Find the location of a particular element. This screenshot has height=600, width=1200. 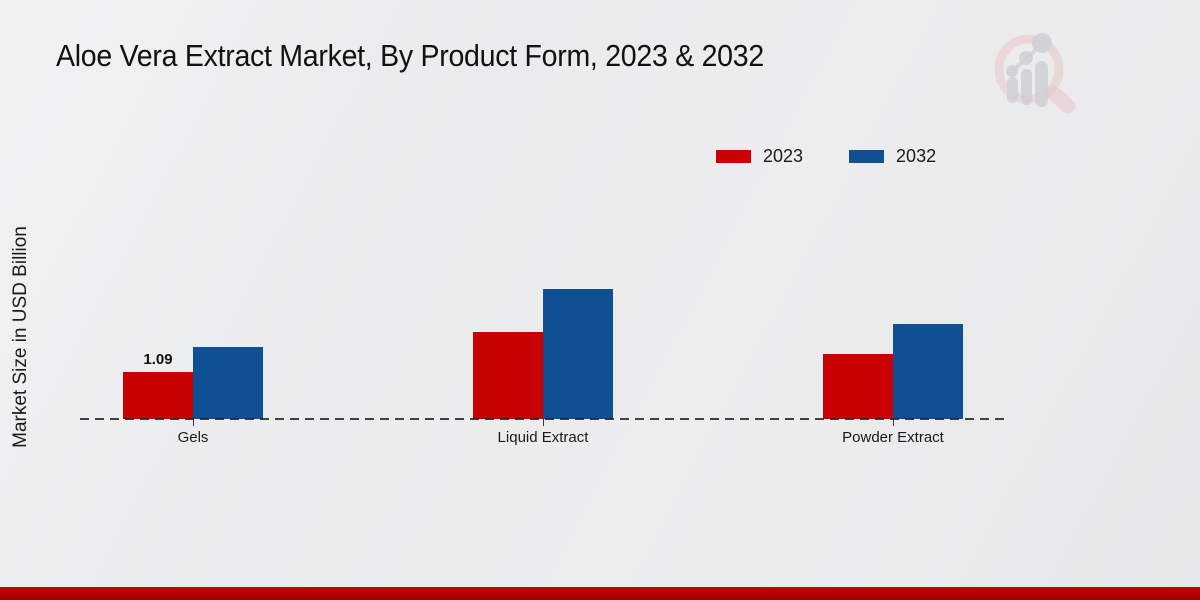

bar-2023-liquid-extract is located at coordinates (508, 375).